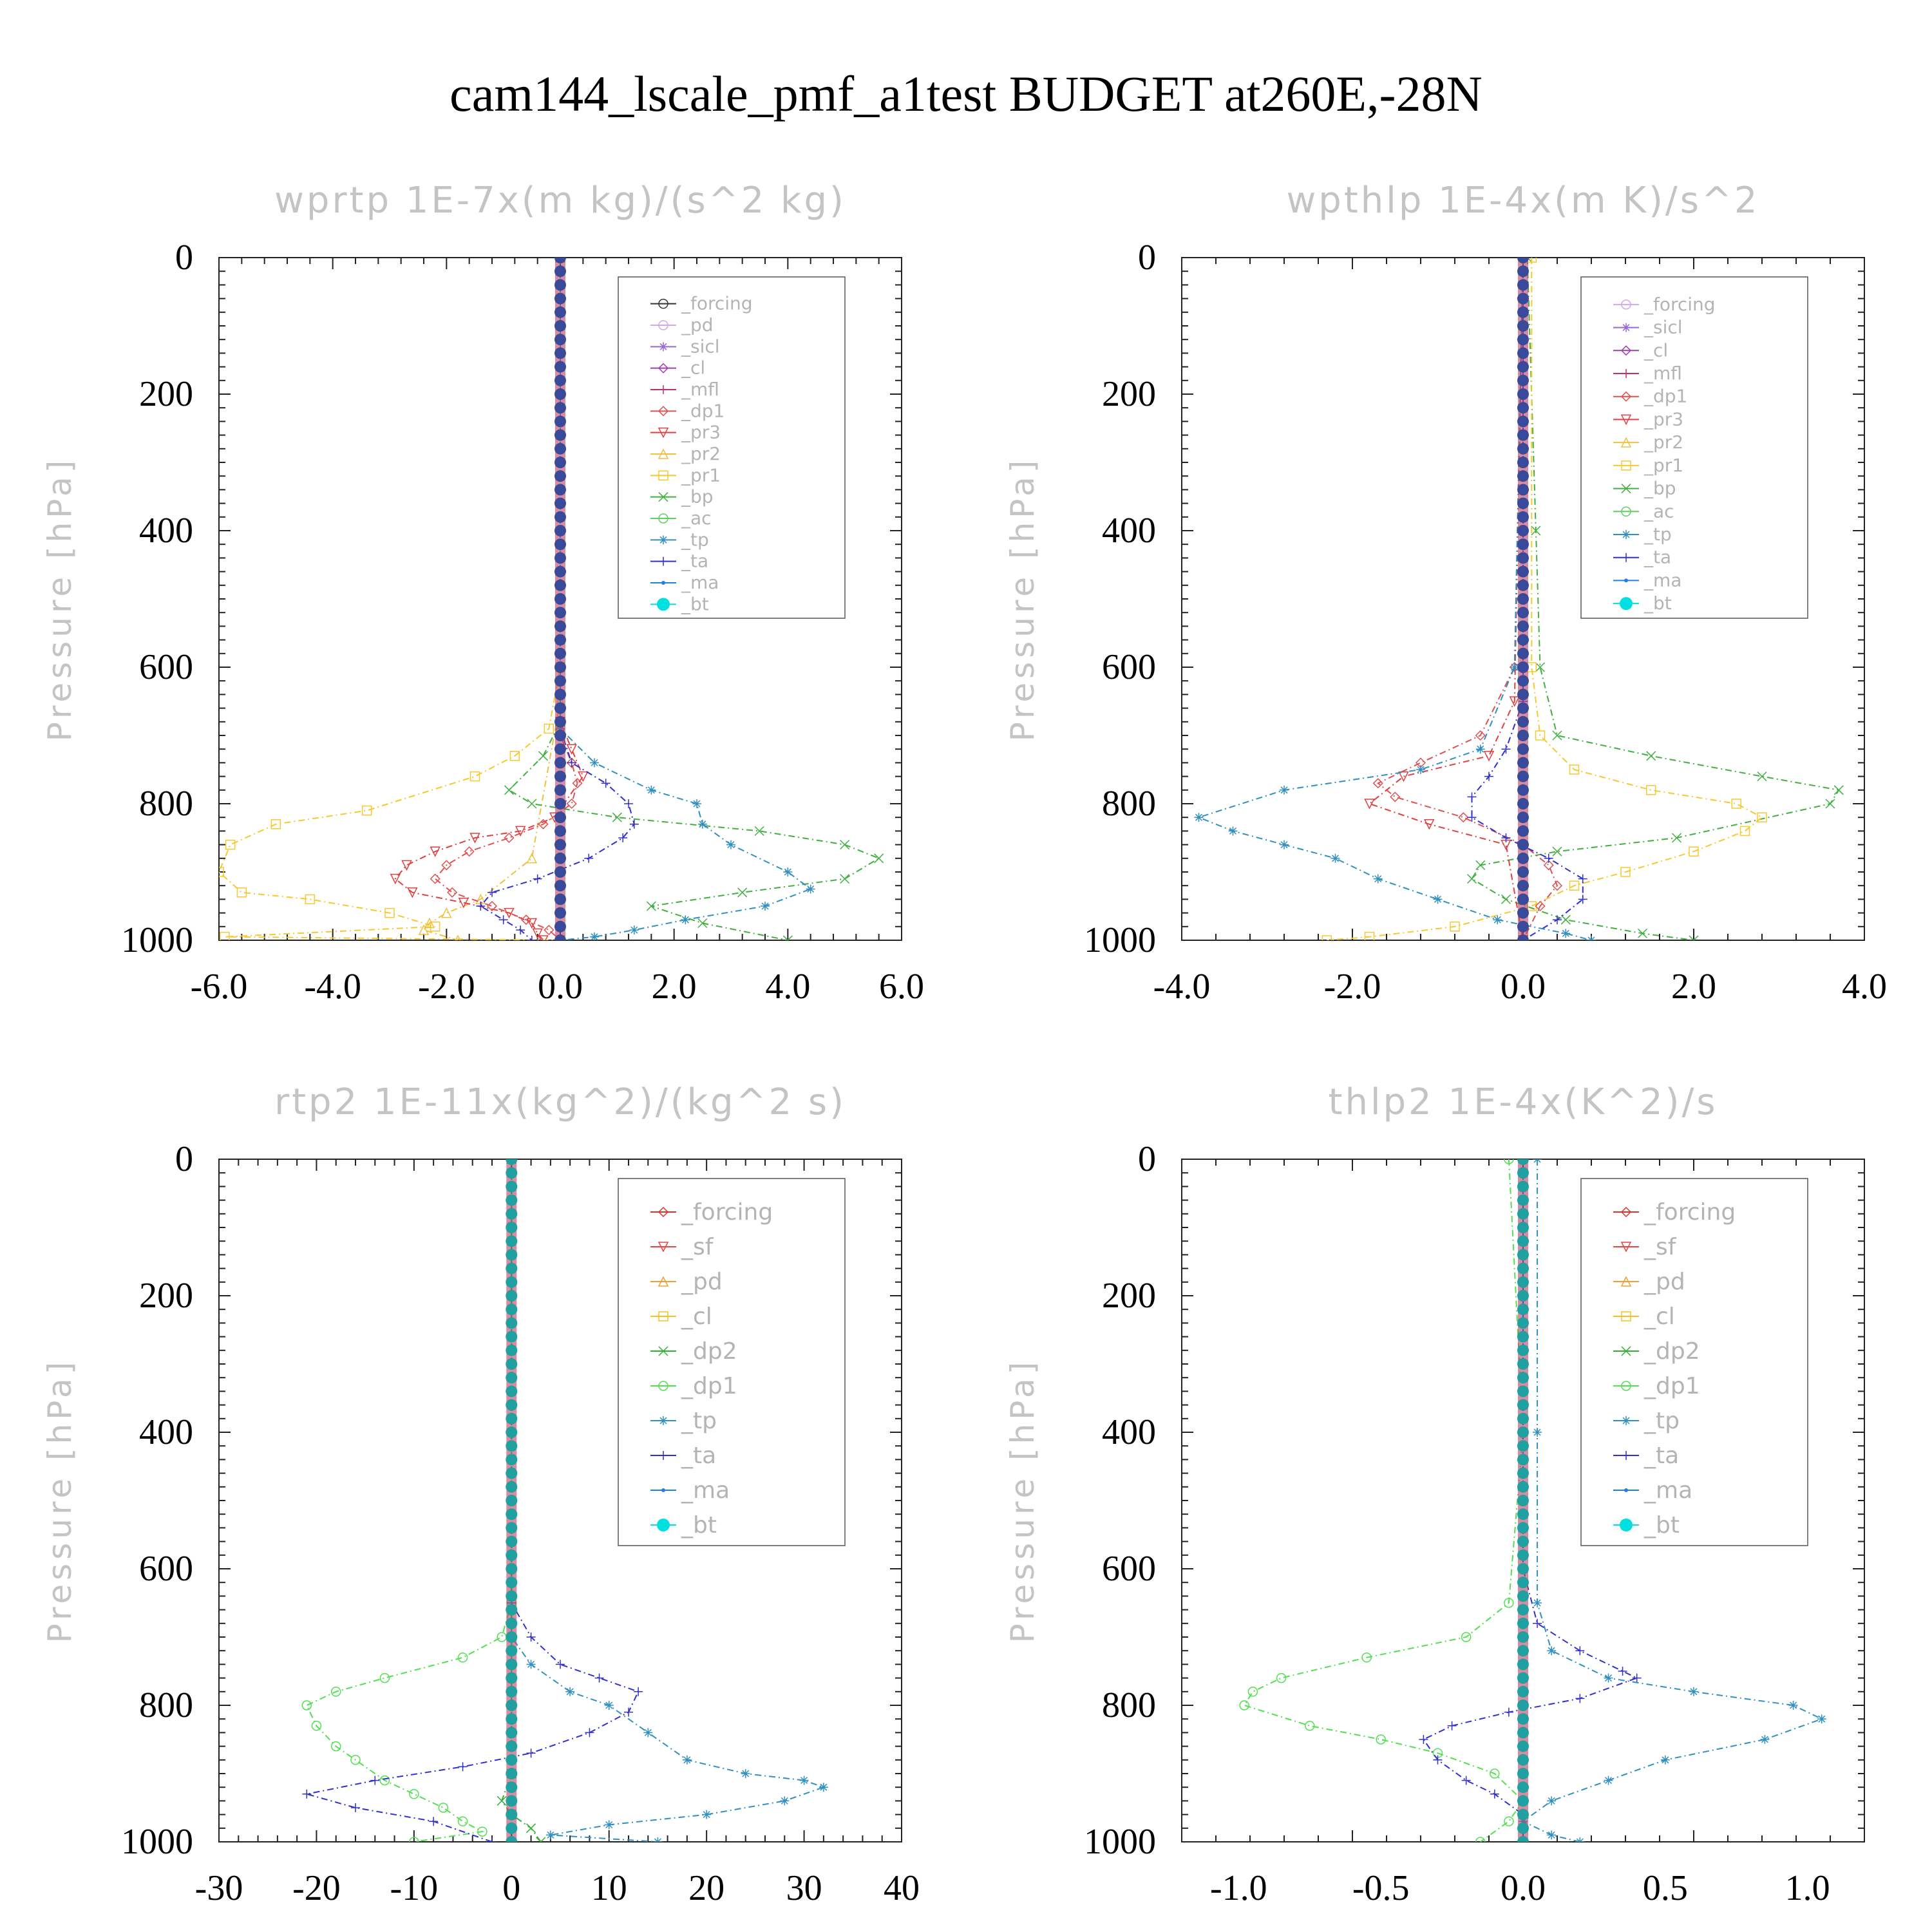 The height and width of the screenshot is (1932, 1932). I want to click on y-tick-label: 200, so click(166, 394).